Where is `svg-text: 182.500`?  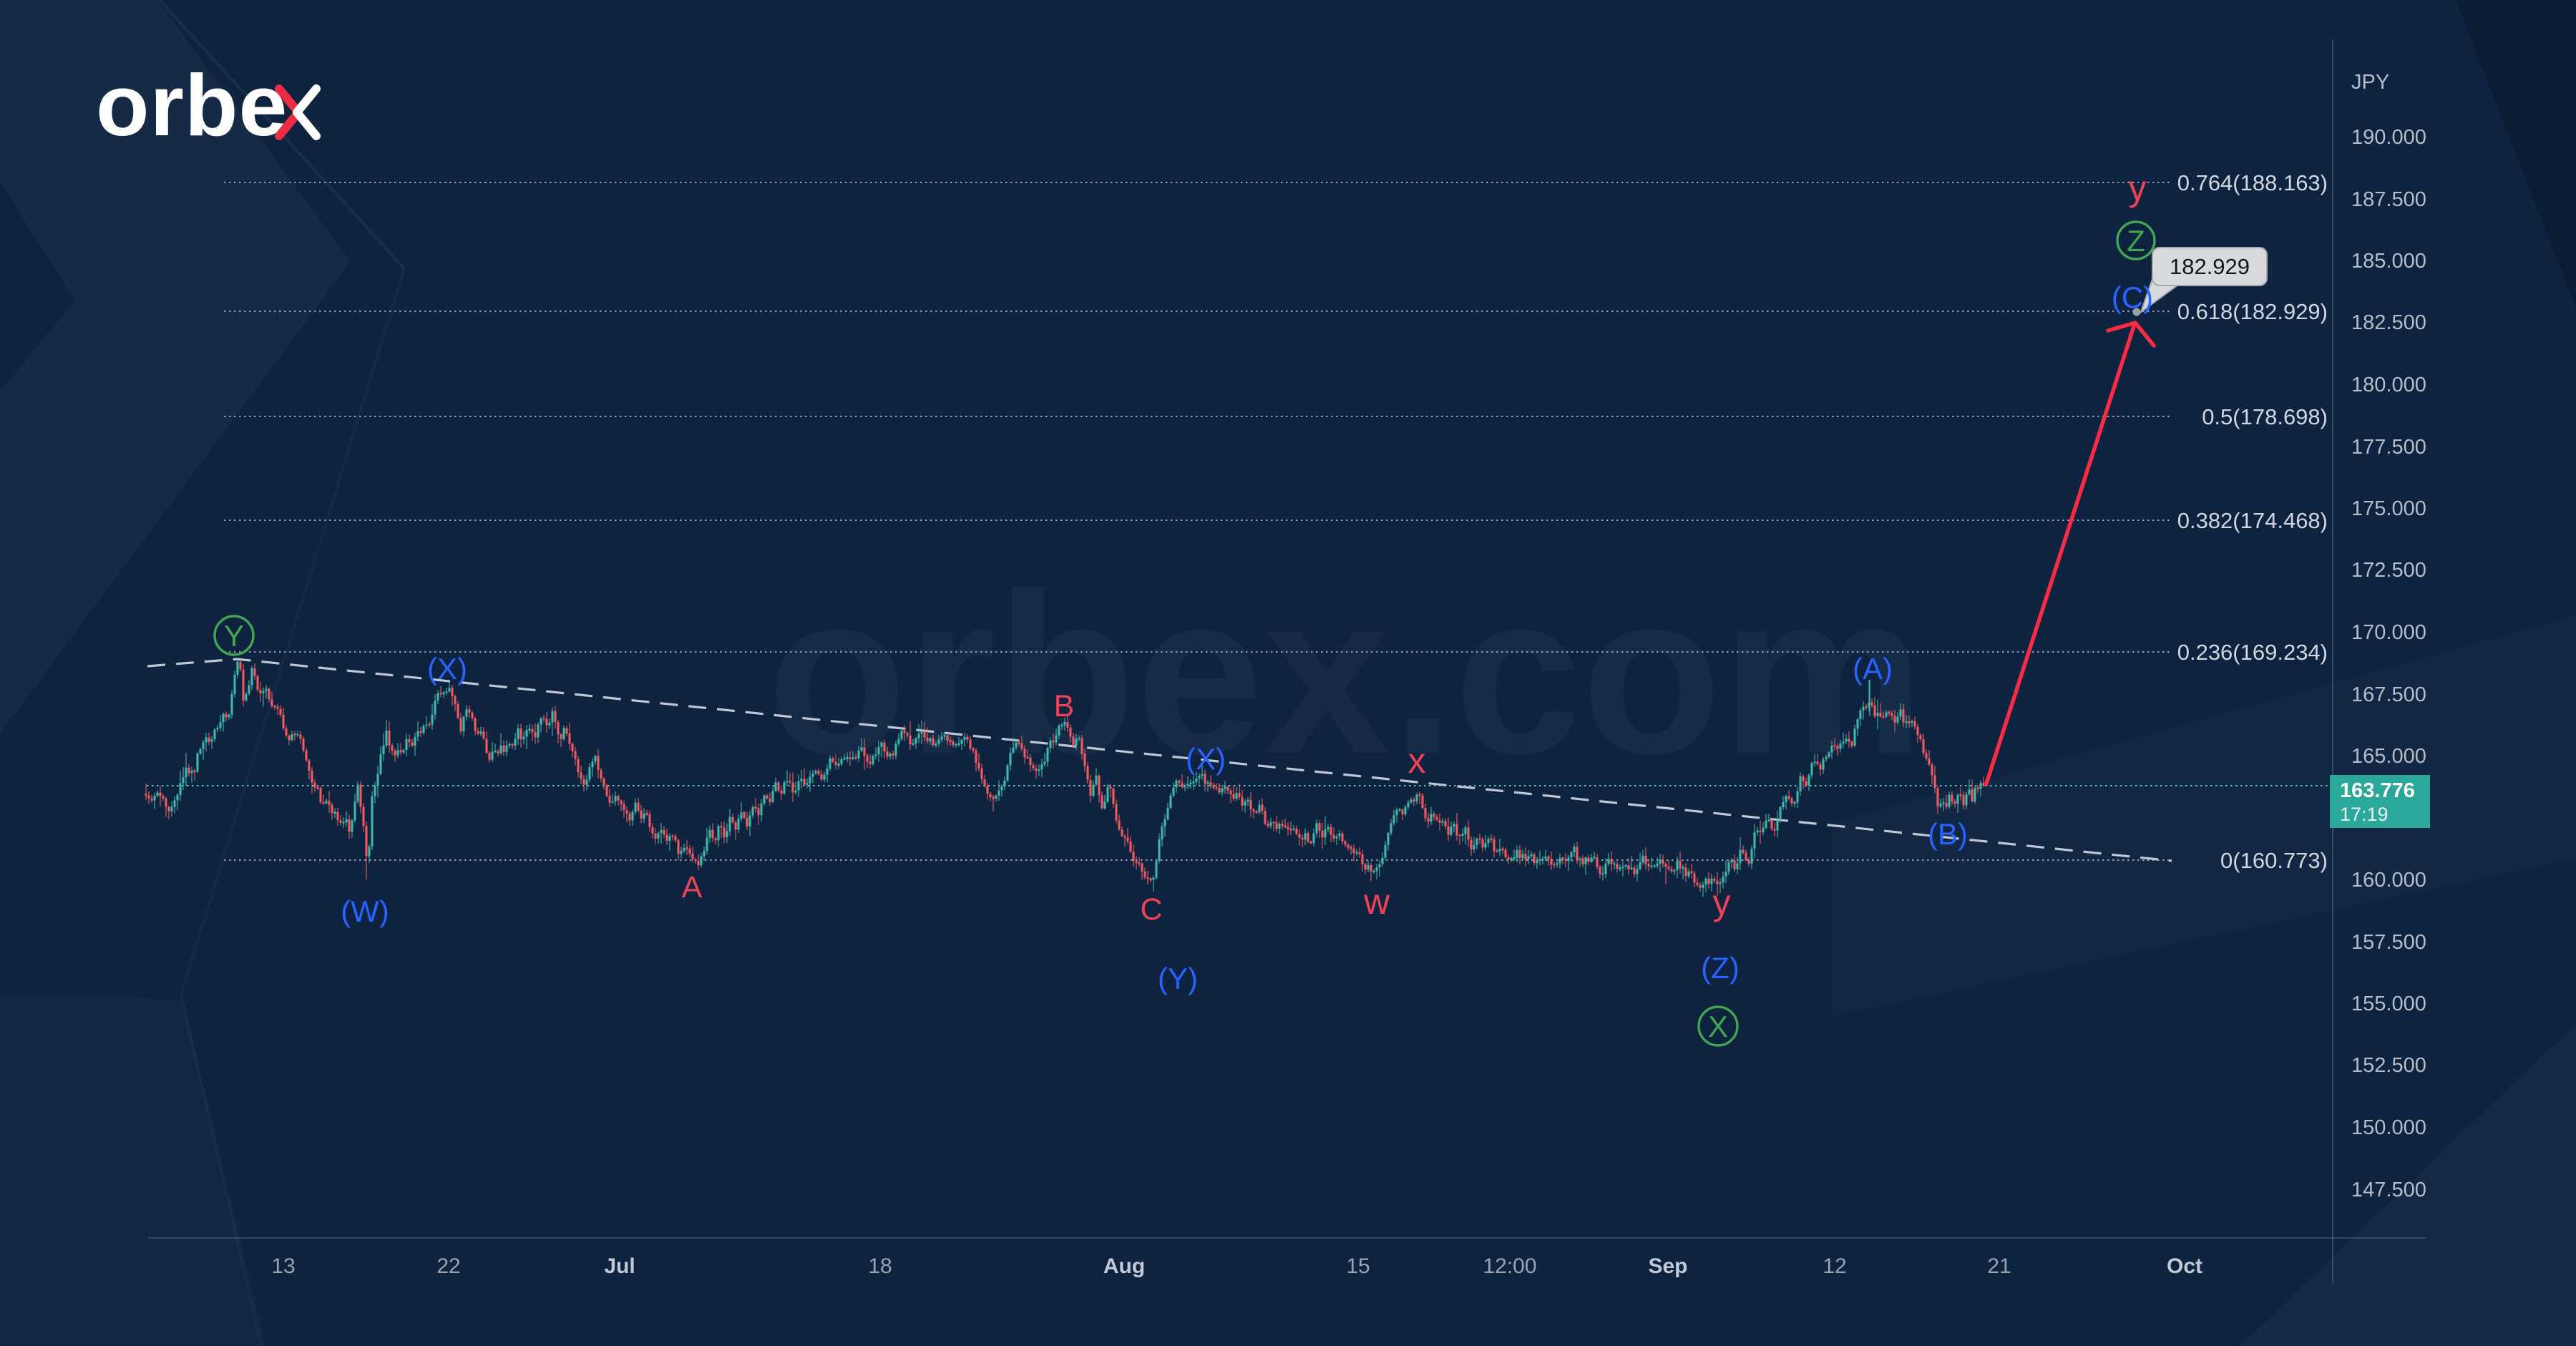
svg-text: 182.500 is located at coordinates (2388, 322).